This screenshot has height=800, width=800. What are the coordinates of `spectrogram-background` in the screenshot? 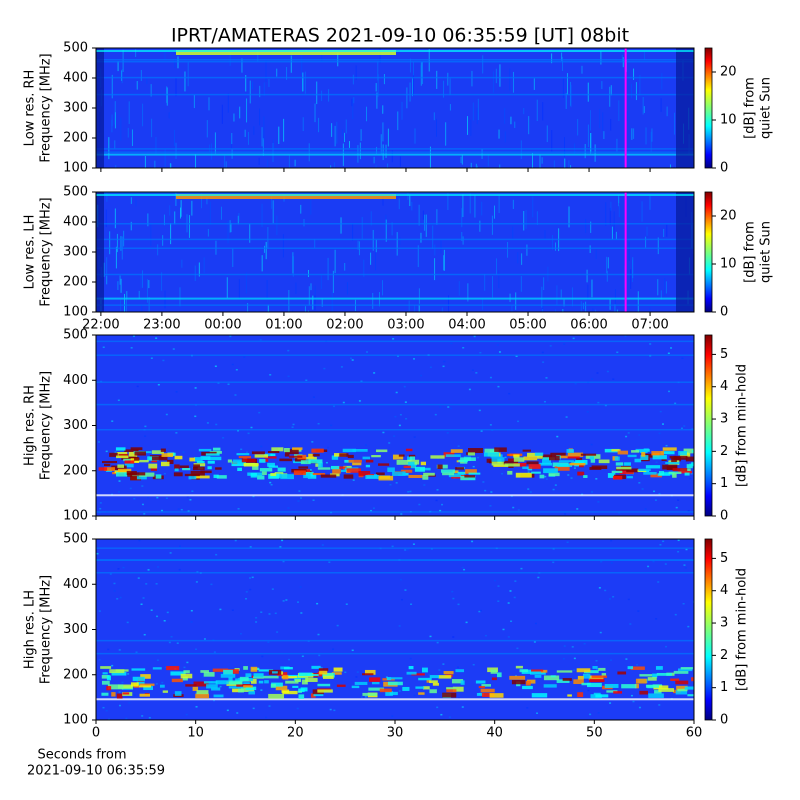 It's located at (395, 252).